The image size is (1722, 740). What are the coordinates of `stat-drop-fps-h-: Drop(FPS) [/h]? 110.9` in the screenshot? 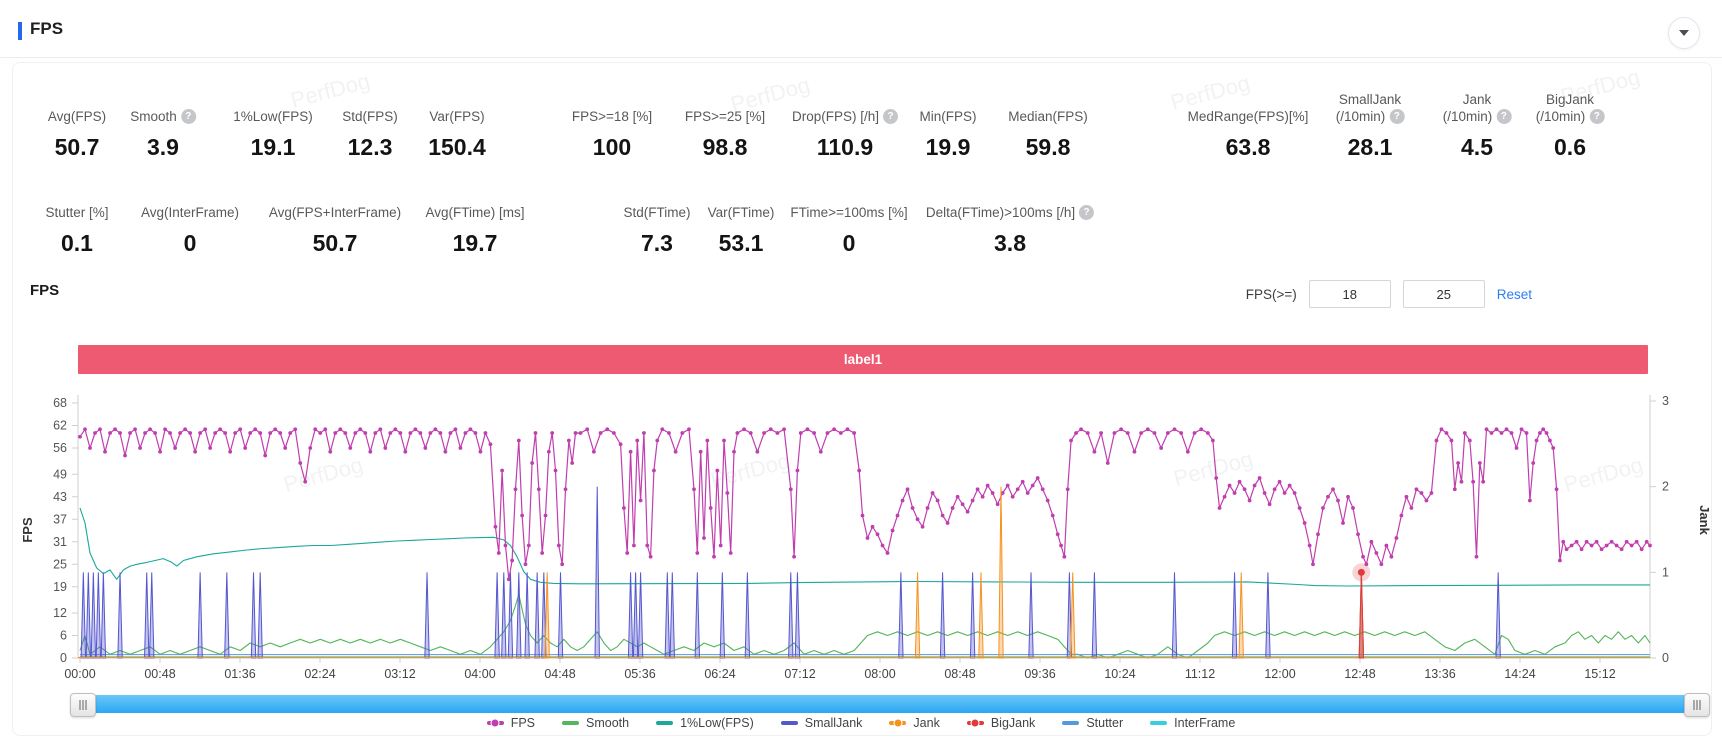 It's located at (845, 122).